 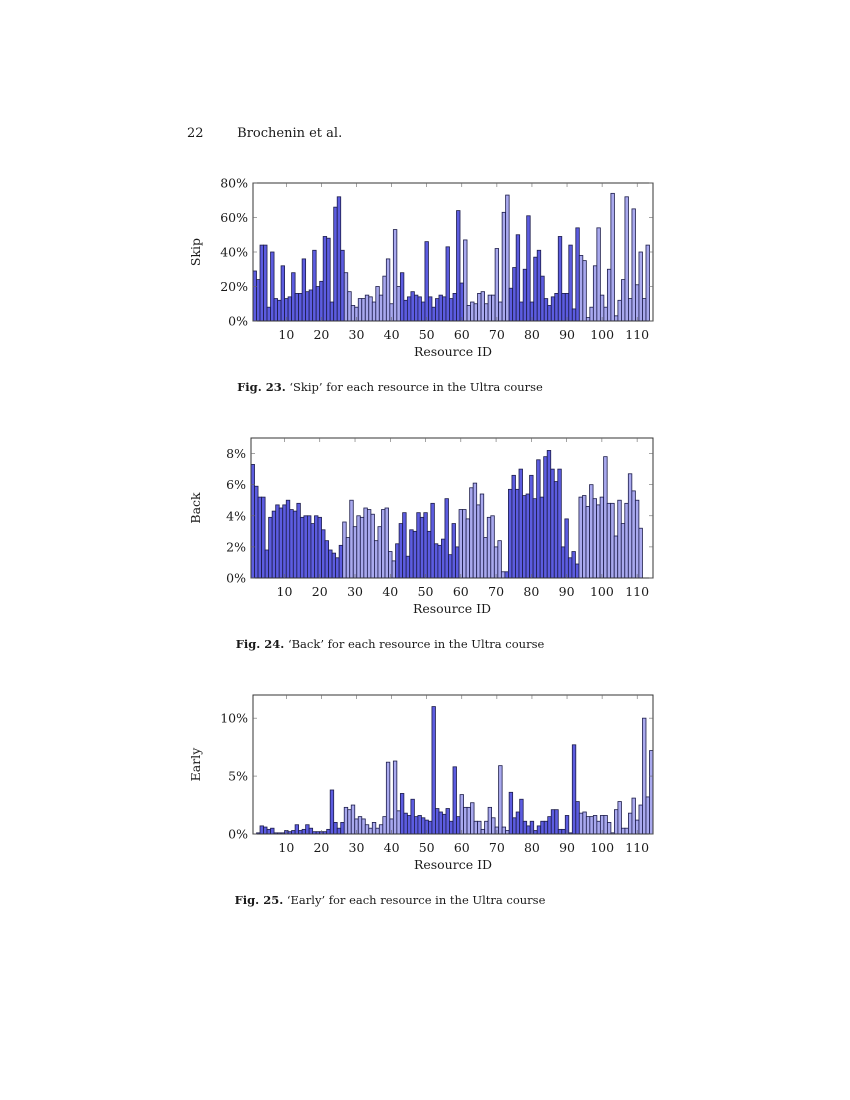 I want to click on y-tick-label: 2%, so click(x=236, y=546).